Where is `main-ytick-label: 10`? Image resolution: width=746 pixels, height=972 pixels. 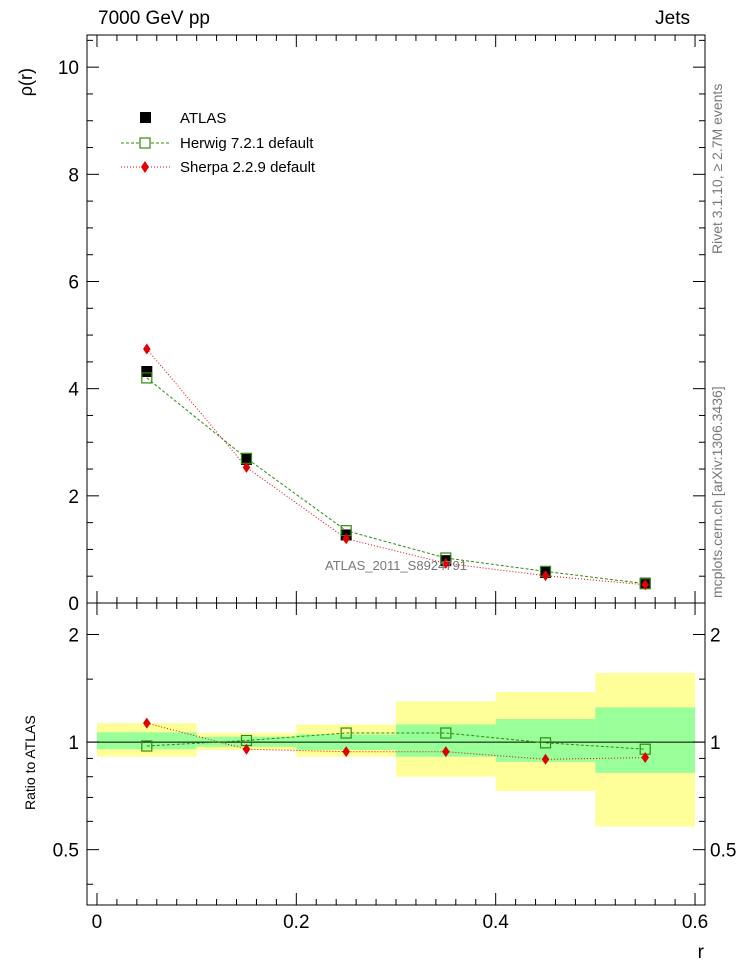 main-ytick-label: 10 is located at coordinates (68, 68).